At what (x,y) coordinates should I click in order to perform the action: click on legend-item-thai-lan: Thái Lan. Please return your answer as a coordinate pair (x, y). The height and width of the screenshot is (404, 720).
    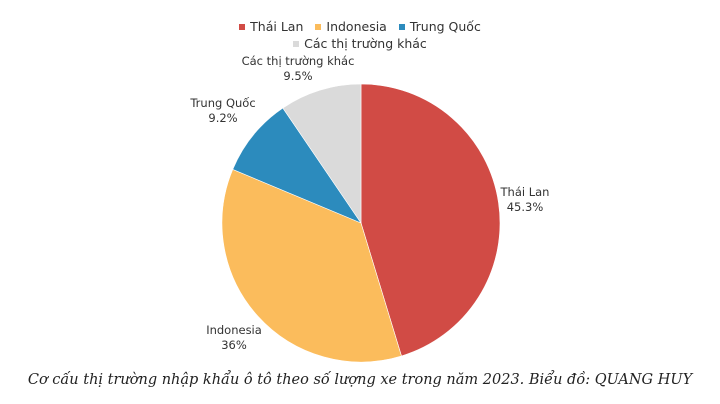
    Looking at the image, I should click on (271, 26).